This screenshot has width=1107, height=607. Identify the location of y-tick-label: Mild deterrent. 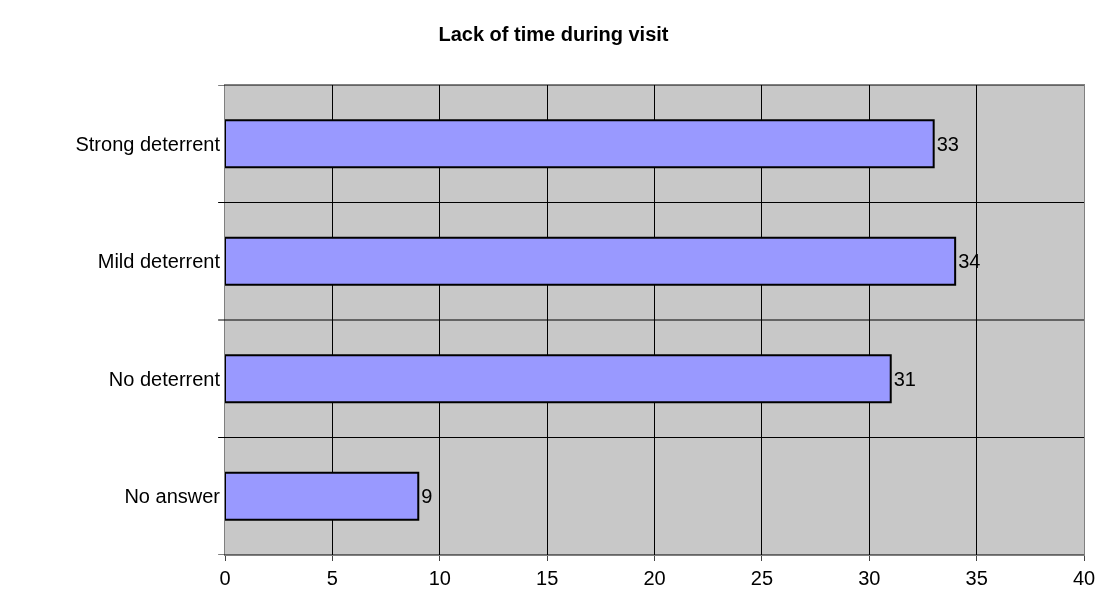
(159, 261).